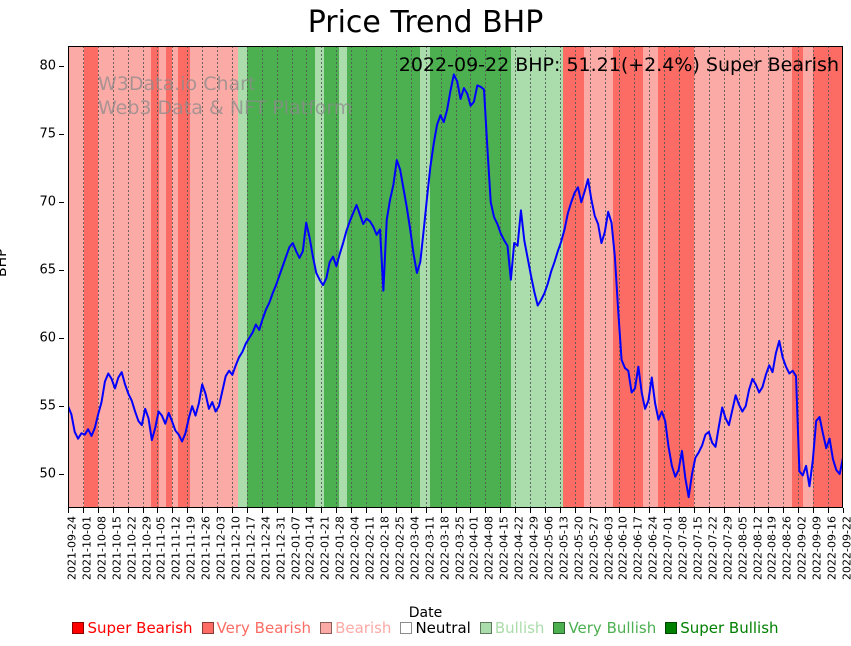 This screenshot has width=851, height=646. Describe the element at coordinates (5, 262) in the screenshot. I see `y-axis-title: BHP` at that location.